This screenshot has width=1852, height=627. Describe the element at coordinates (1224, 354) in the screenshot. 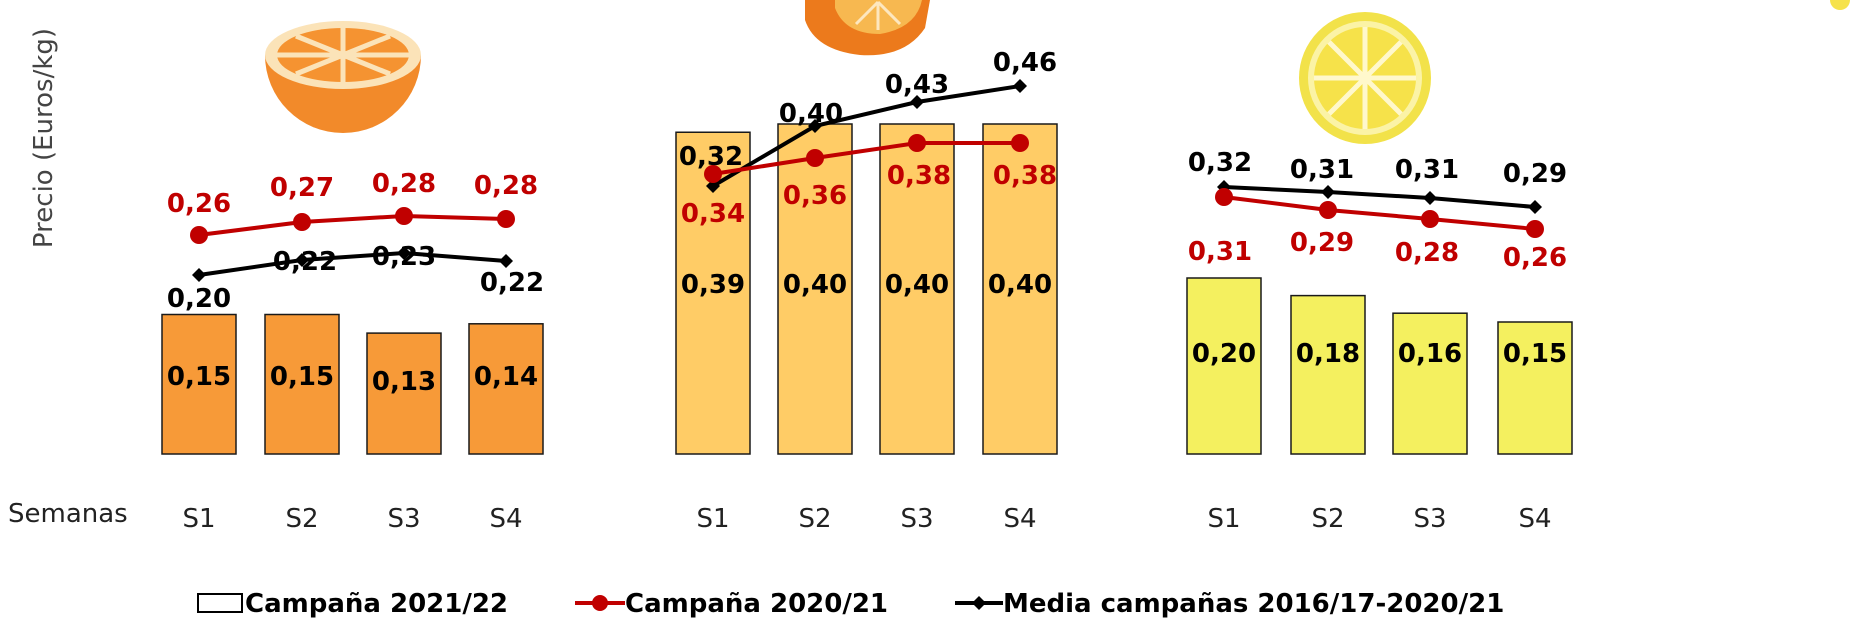

I see `bar-value-label: 0,20` at that location.